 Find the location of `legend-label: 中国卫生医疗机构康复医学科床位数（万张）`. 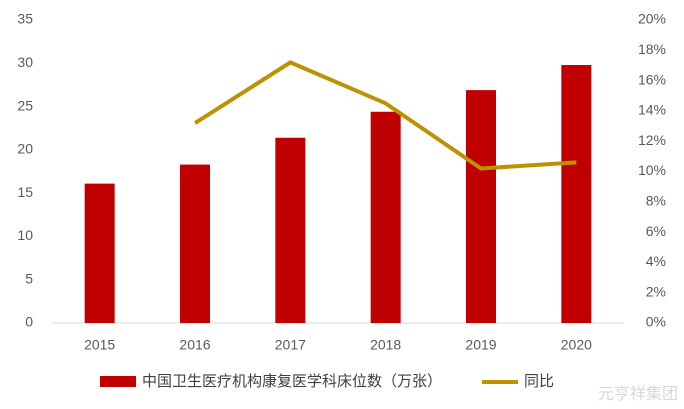

legend-label: 中国卫生医疗机构康复医学科床位数（万张） is located at coordinates (292, 381).